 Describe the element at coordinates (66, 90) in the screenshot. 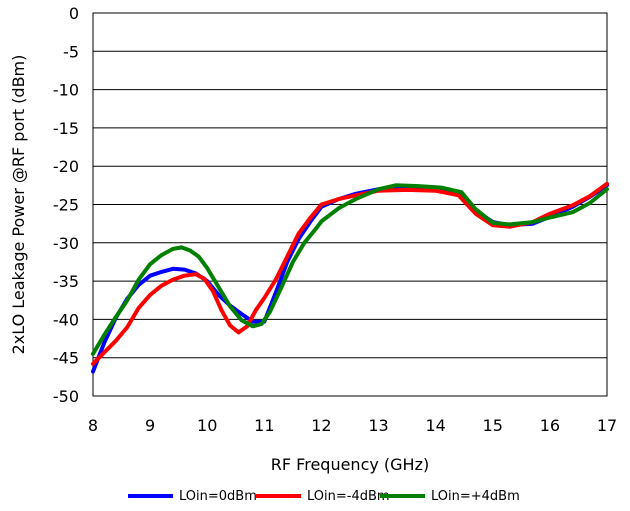

I see `y-tick-label: -10` at that location.